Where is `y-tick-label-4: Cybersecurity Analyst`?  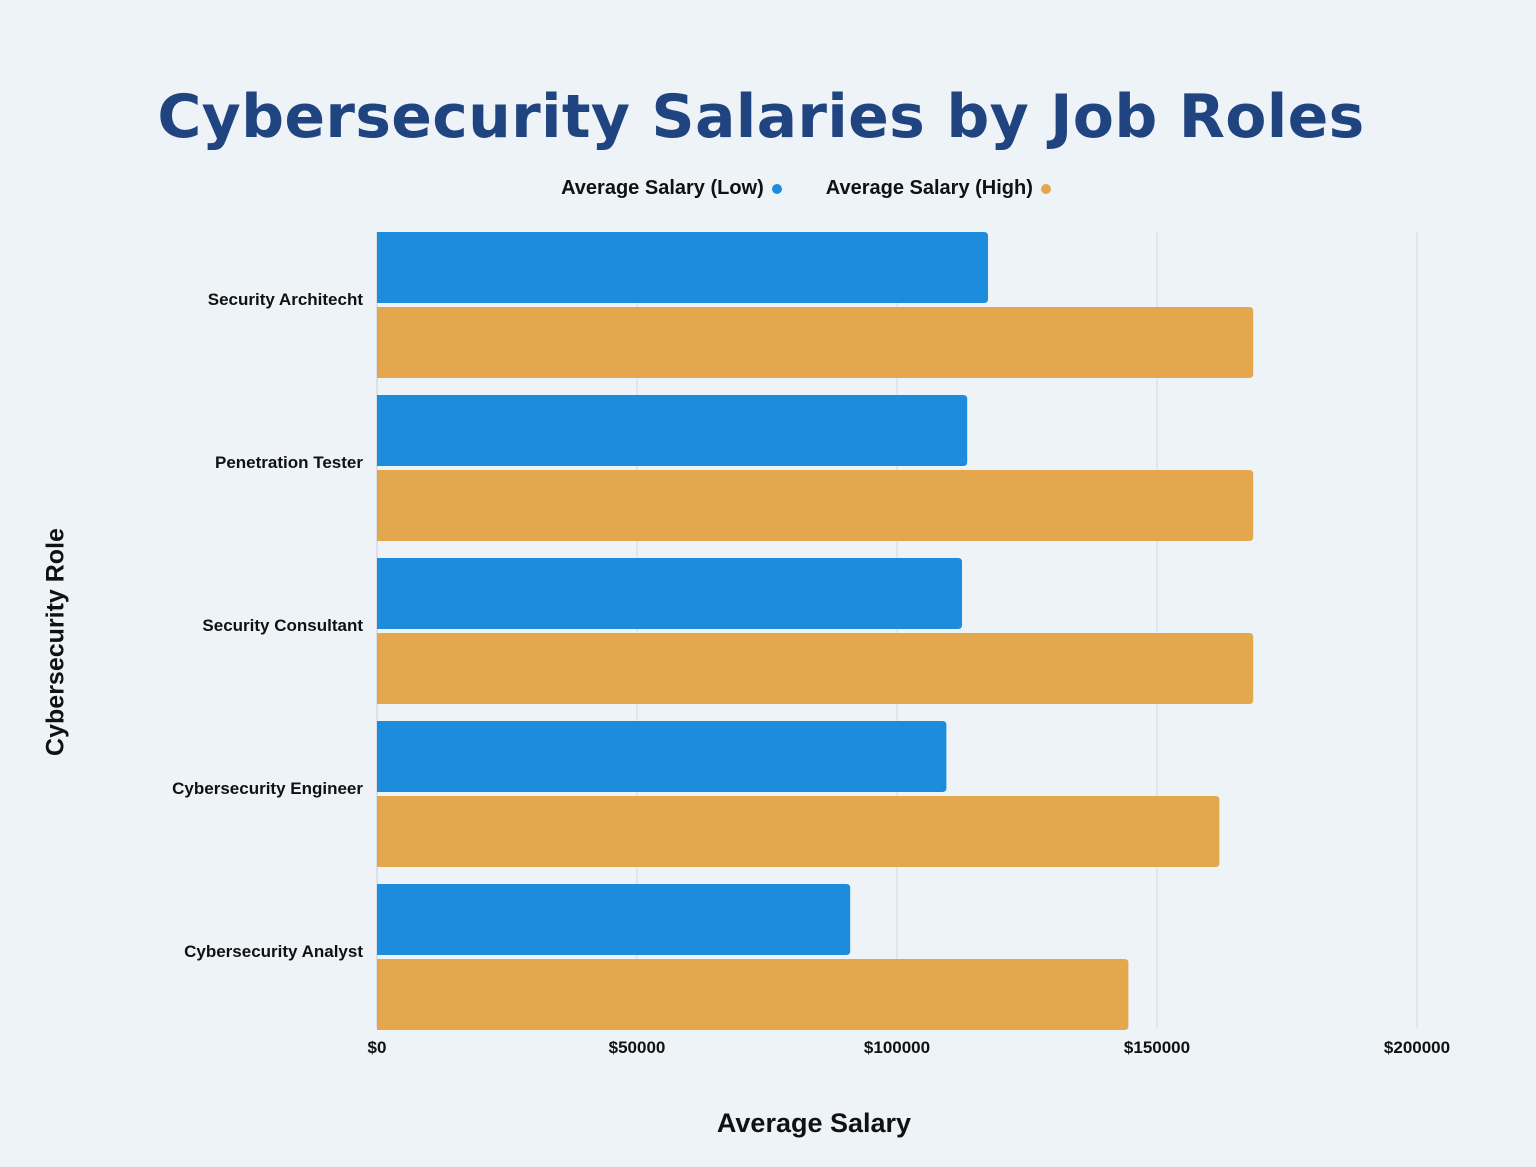 y-tick-label-4: Cybersecurity Analyst is located at coordinates (273, 951).